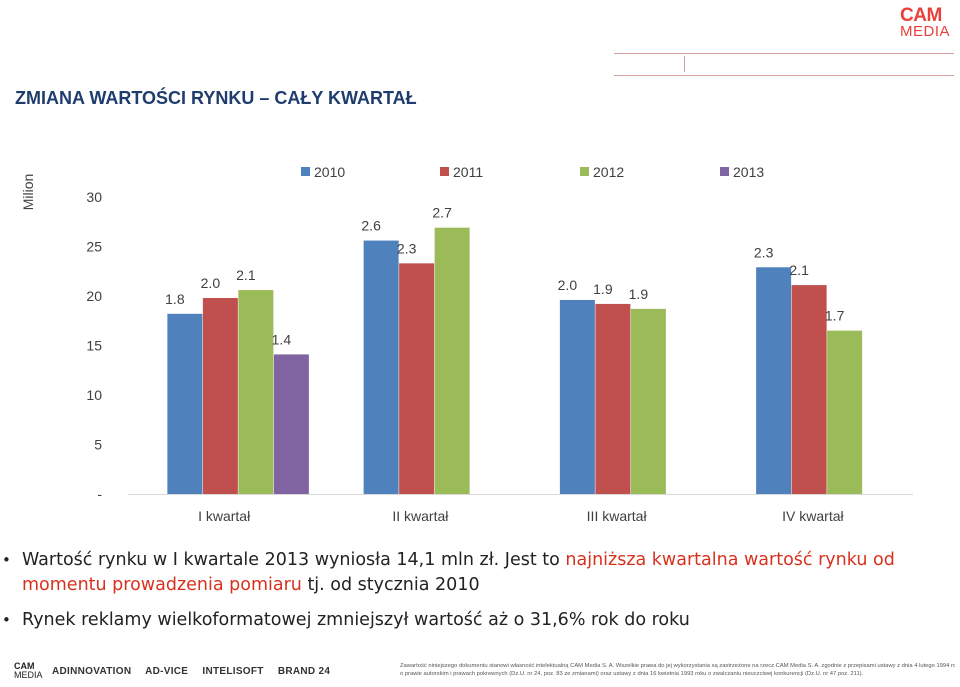 The width and height of the screenshot is (960, 687). Describe the element at coordinates (304, 671) in the screenshot. I see `brand-brand24: BRAND 24` at that location.